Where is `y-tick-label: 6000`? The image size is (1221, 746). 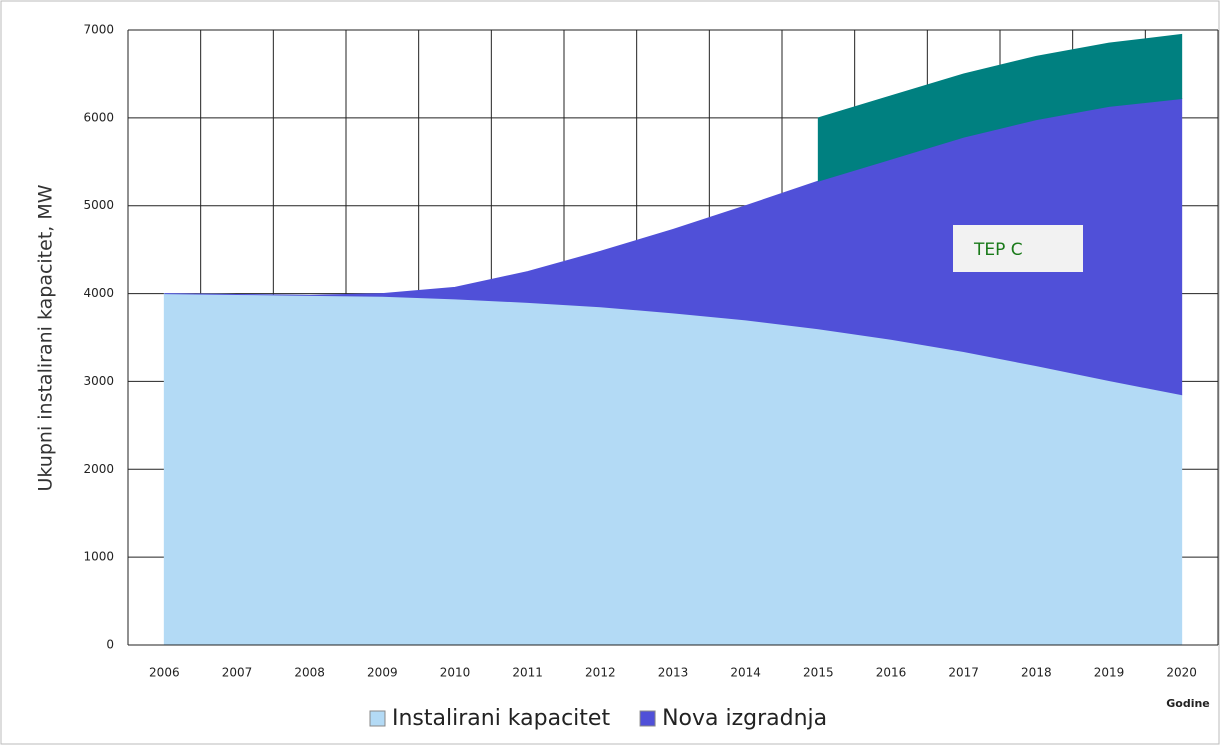
y-tick-label: 6000 is located at coordinates (98, 117).